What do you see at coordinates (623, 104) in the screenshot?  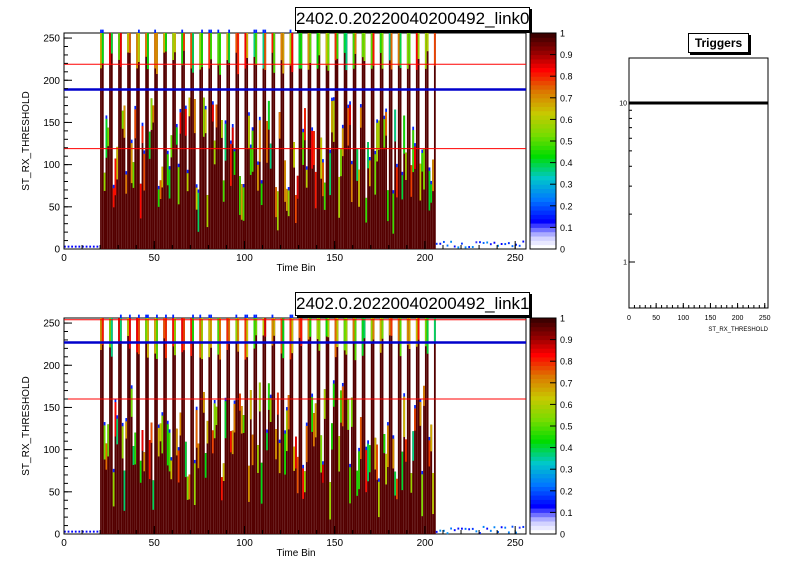 I see `triggers-y-tick-label: 10` at bounding box center [623, 104].